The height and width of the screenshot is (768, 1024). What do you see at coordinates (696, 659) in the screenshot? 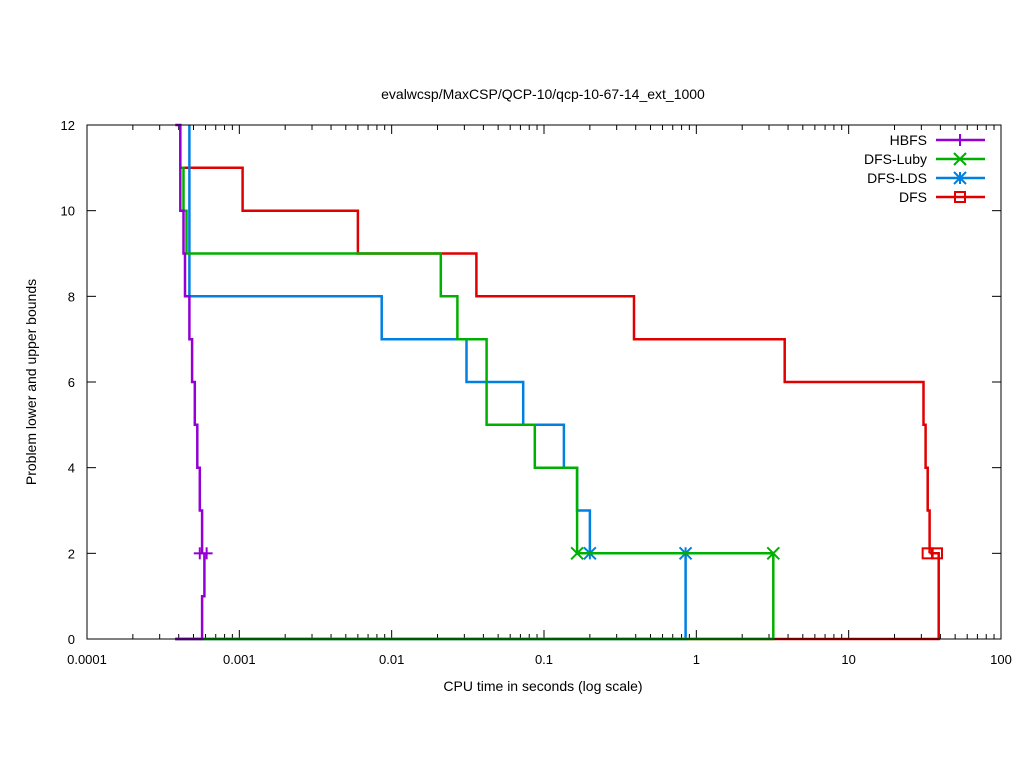
I see `x-tick-label: 1` at bounding box center [696, 659].